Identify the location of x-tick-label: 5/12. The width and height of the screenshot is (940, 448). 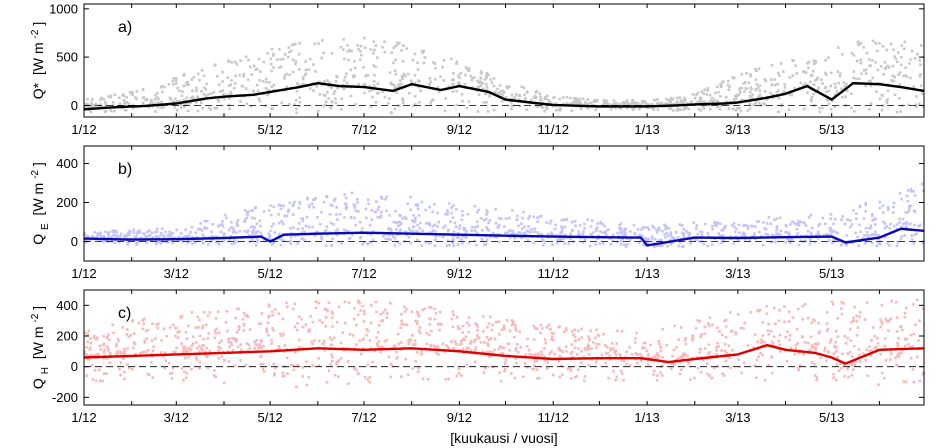
(269, 417).